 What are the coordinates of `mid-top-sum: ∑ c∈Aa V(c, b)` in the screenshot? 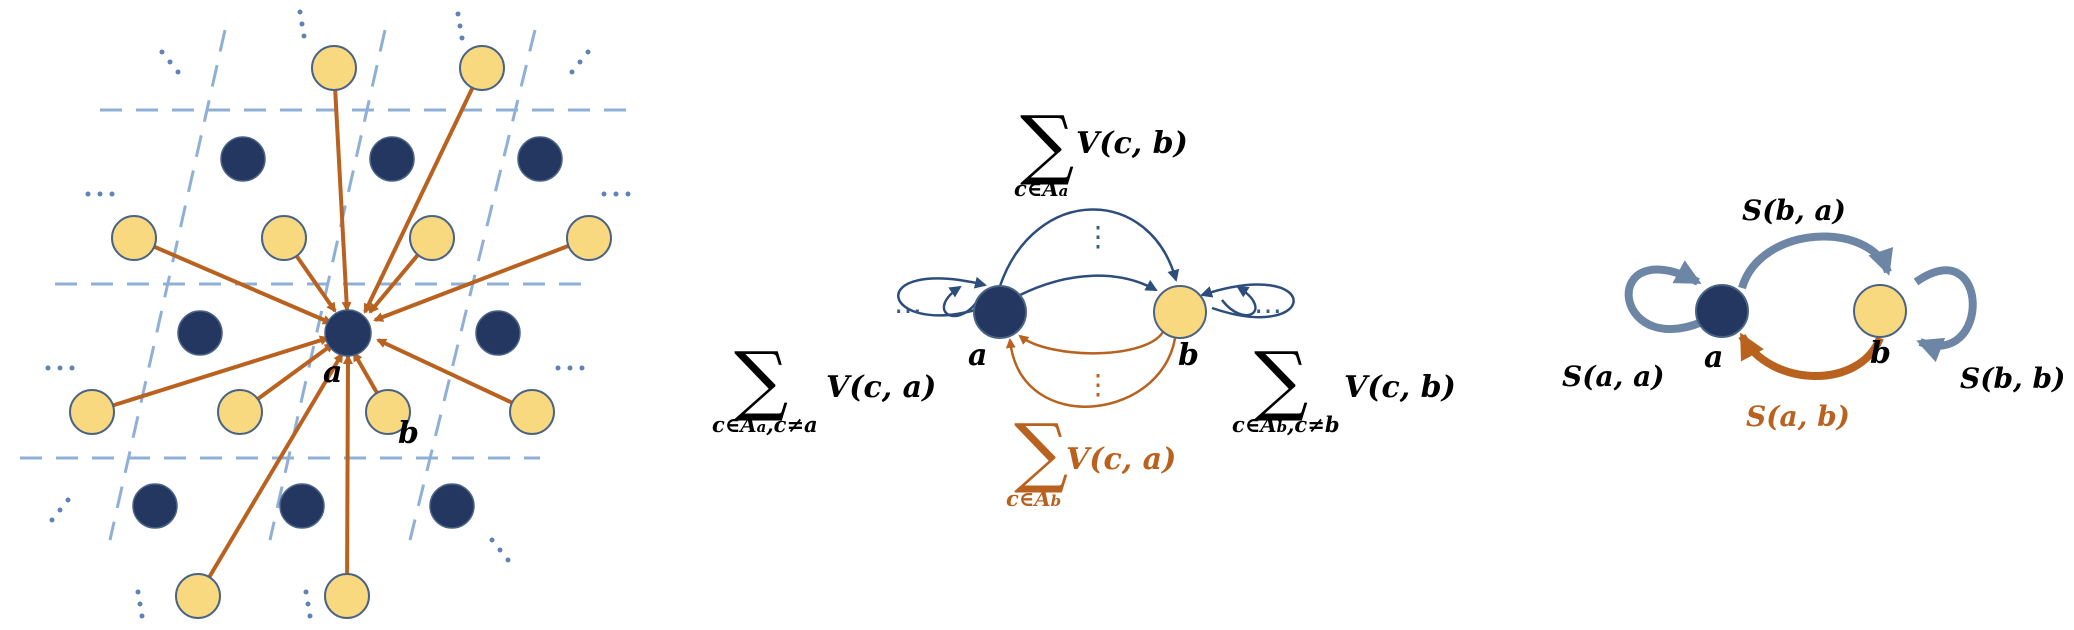 It's located at (1154, 158).